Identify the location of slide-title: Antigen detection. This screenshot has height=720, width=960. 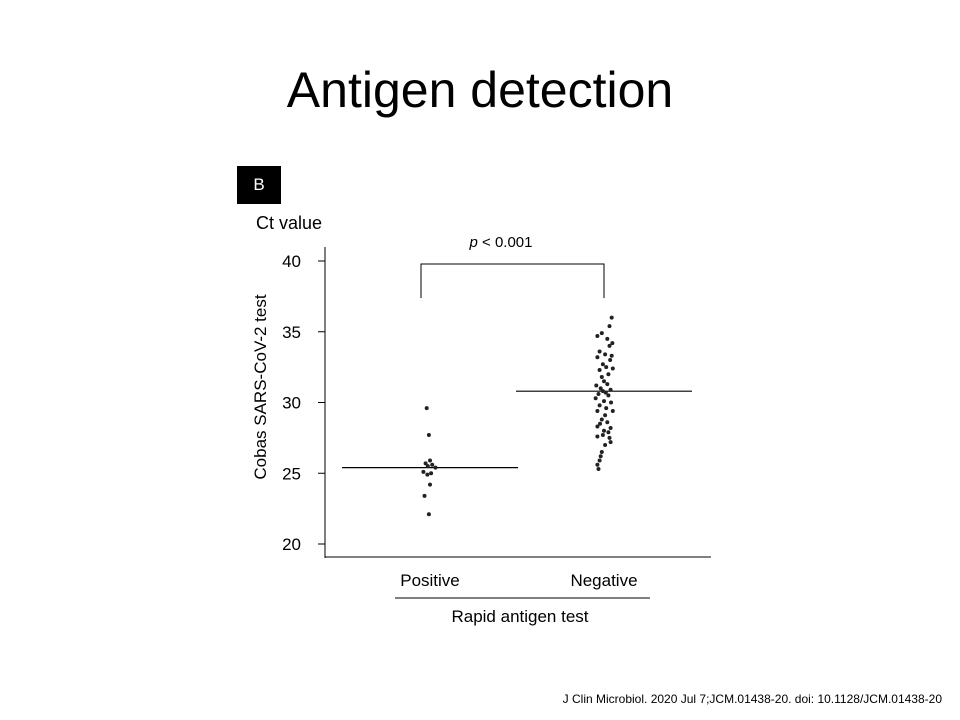
(480, 90).